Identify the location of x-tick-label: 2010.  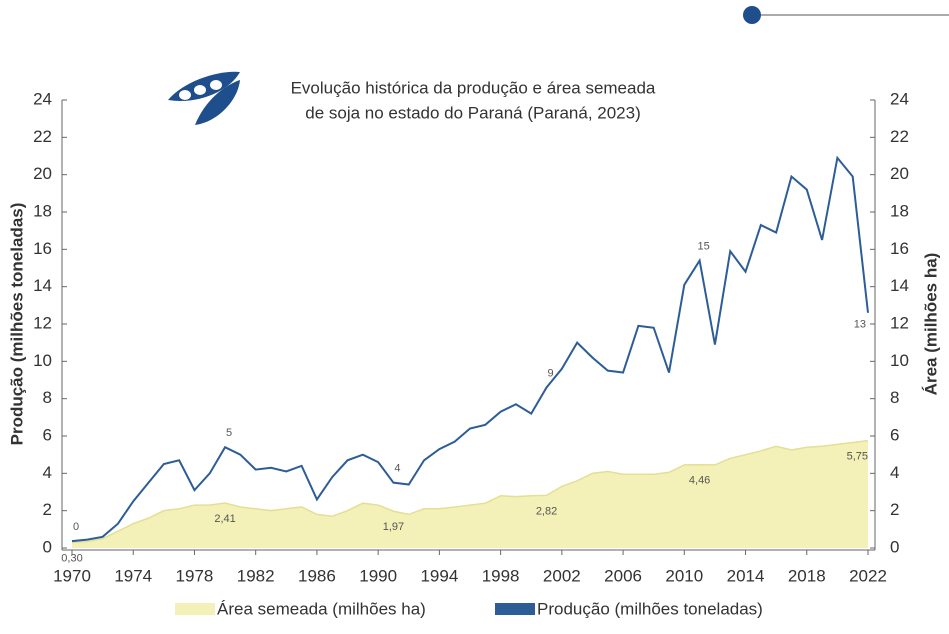
(684, 575).